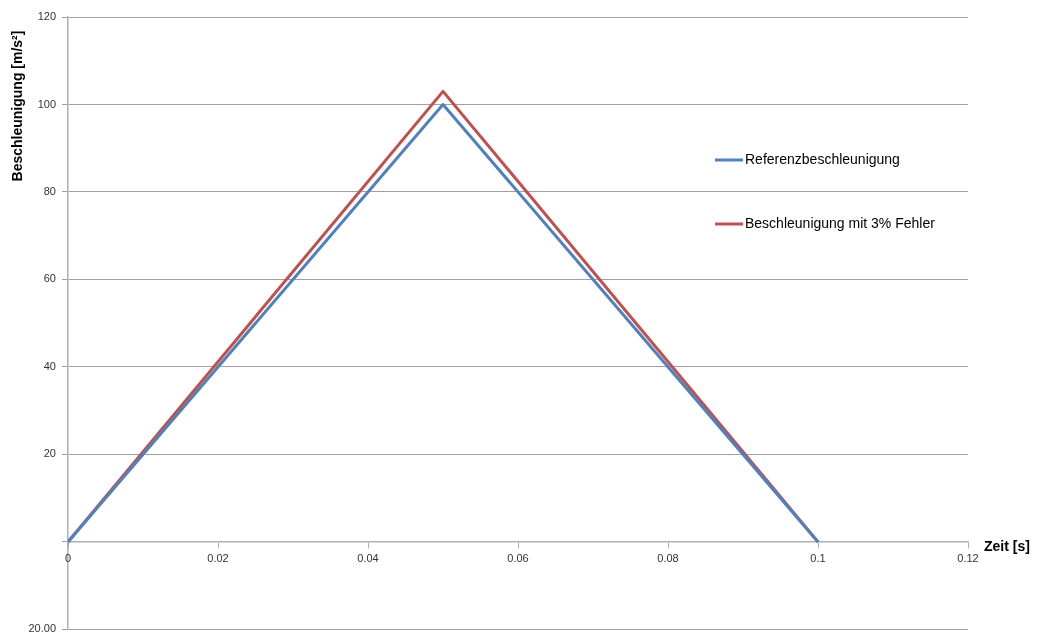  Describe the element at coordinates (46, 16) in the screenshot. I see `y-tick-label: 120` at that location.